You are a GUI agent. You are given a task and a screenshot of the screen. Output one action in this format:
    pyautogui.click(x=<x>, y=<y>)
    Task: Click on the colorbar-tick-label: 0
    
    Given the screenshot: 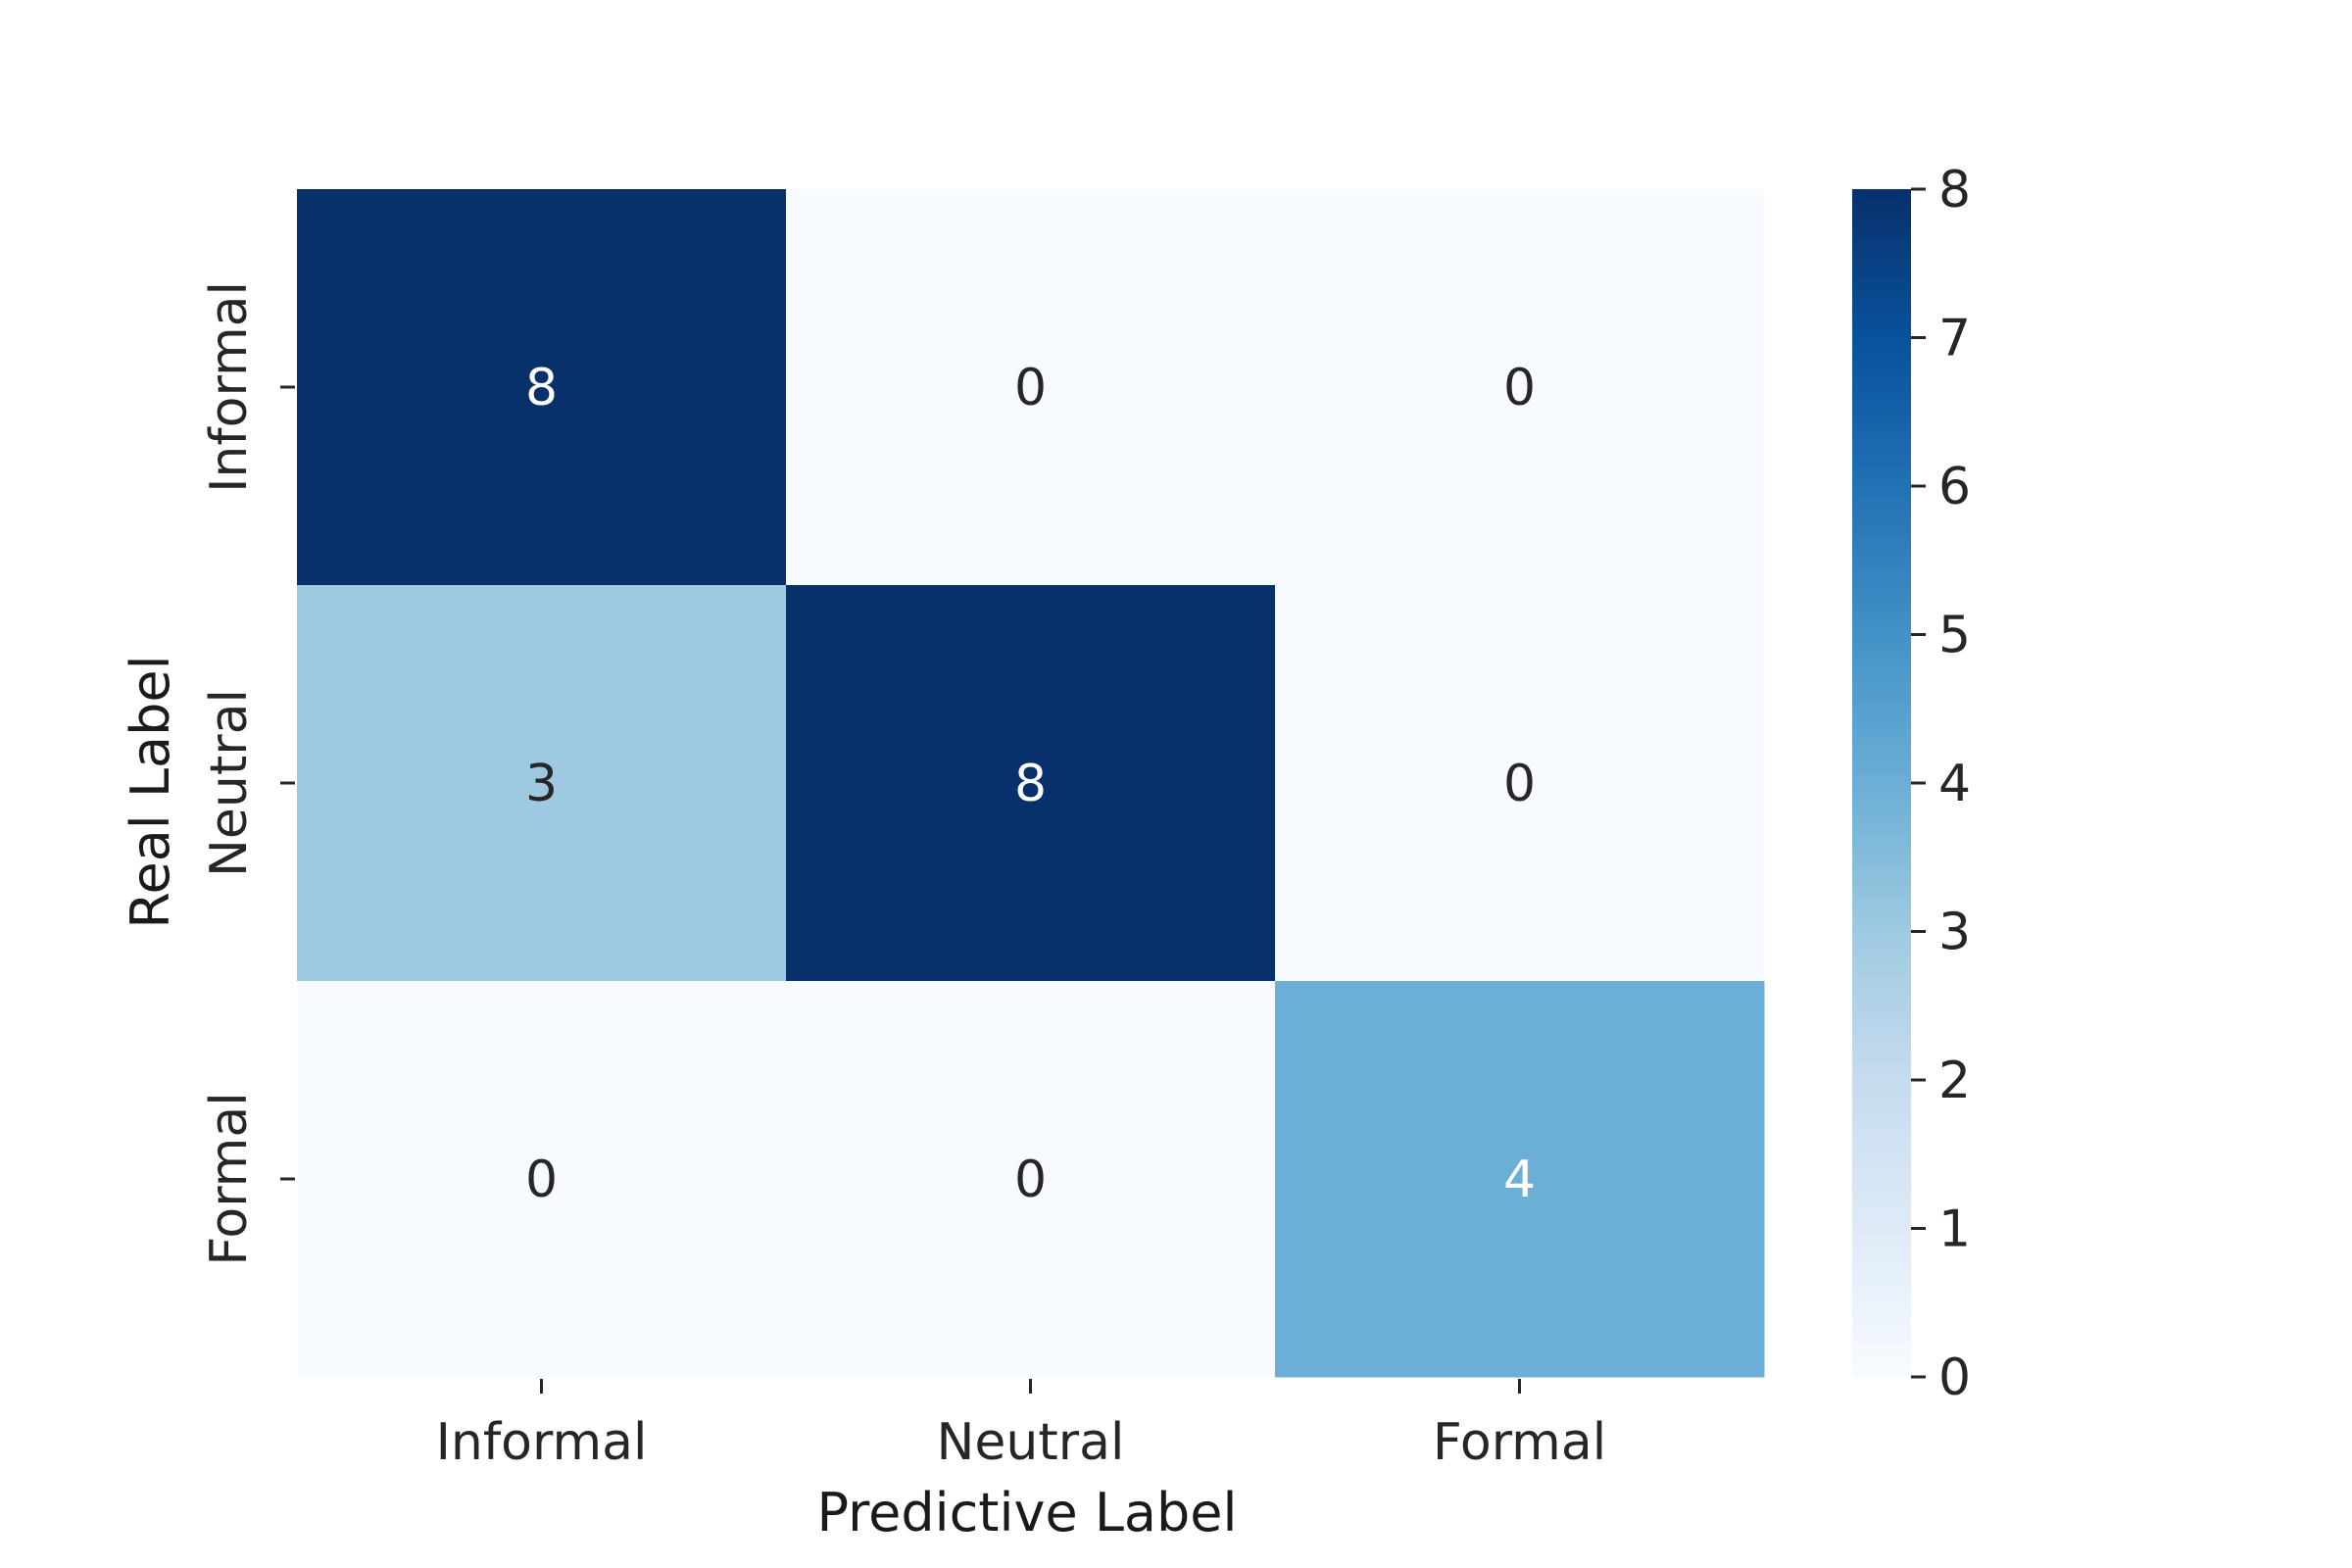 What is the action you would take?
    pyautogui.click(x=1954, y=1377)
    